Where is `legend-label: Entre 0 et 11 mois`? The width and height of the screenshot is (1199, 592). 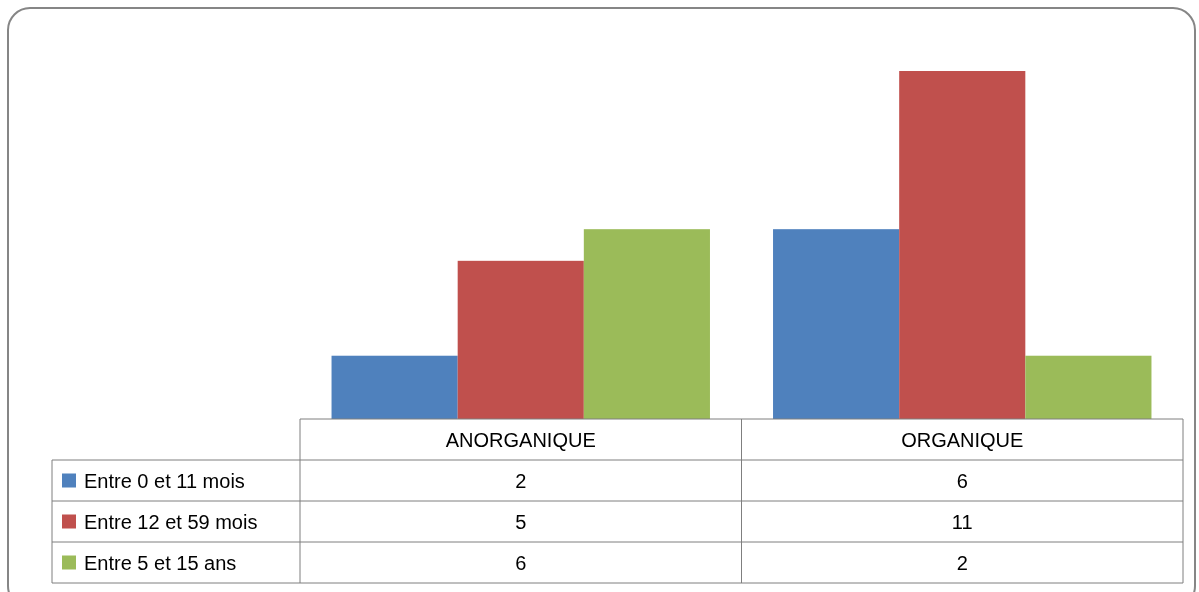
legend-label: Entre 0 et 11 mois is located at coordinates (164, 480).